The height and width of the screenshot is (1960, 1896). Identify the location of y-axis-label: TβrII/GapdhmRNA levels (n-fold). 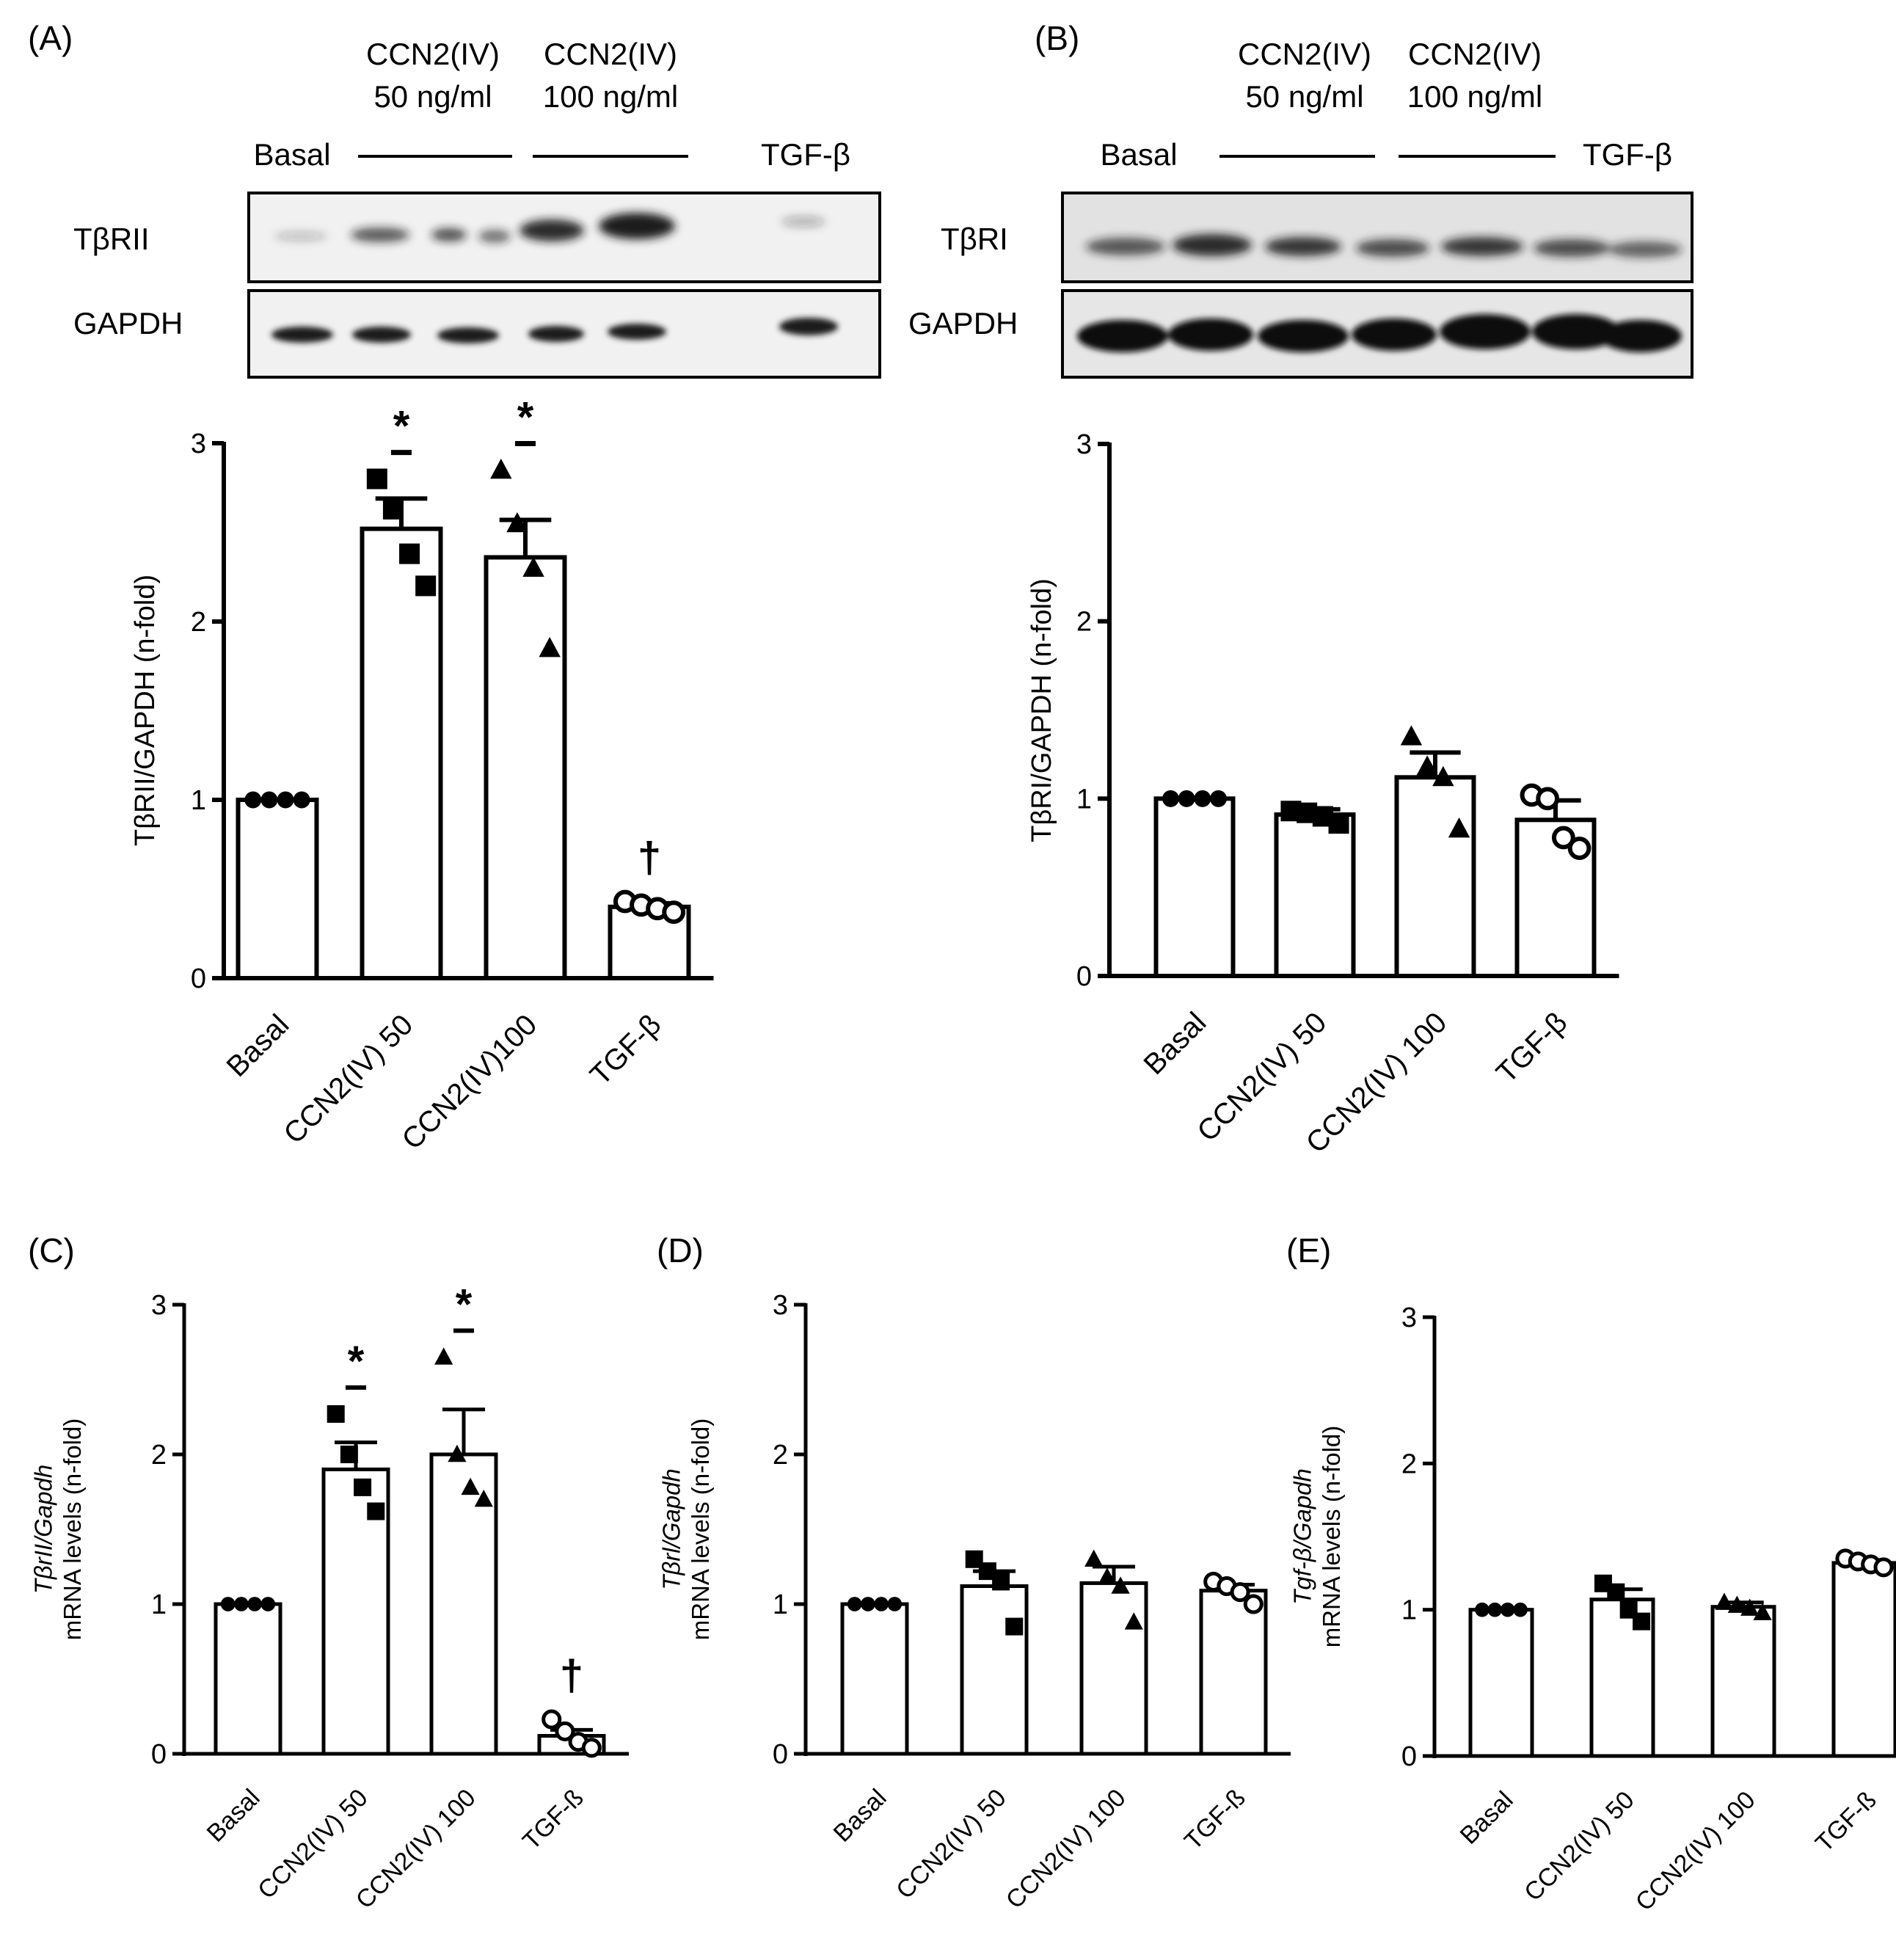
(58, 1530).